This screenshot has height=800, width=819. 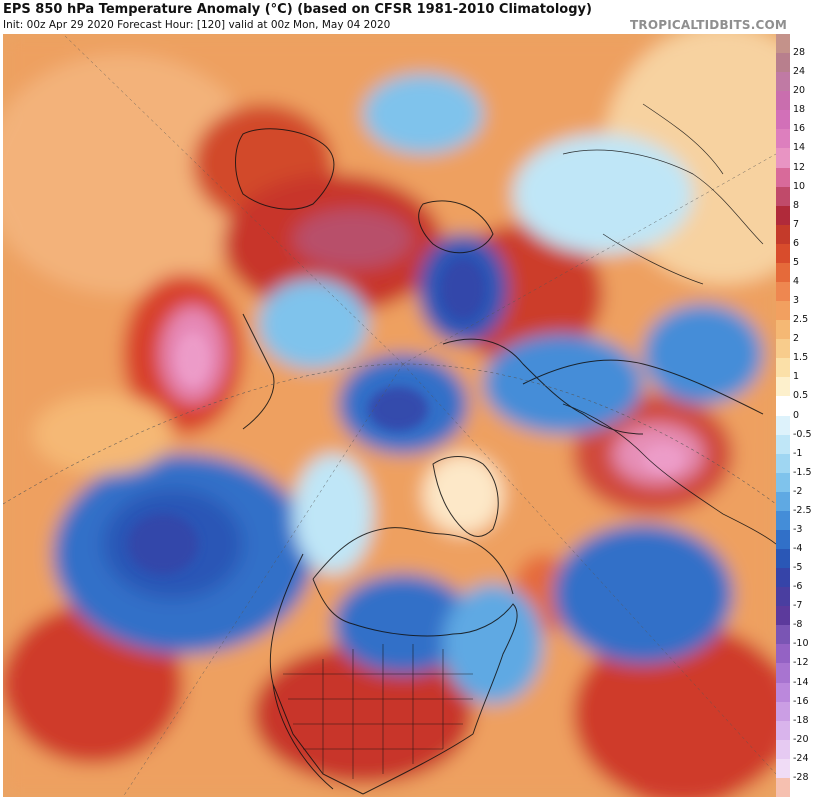 I want to click on colorbar-label: 4, so click(x=796, y=281).